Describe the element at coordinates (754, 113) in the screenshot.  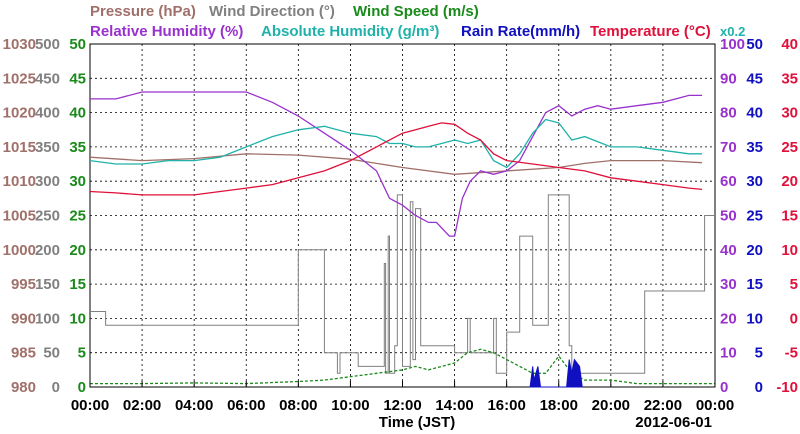
I see `rain-rate-tick-label: 40` at that location.